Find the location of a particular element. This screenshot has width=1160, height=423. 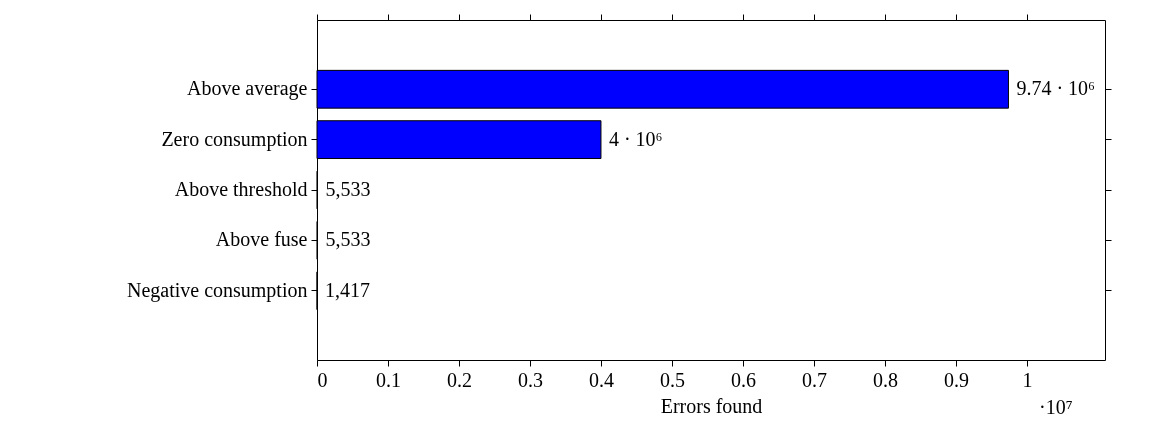

x-tick-label: 0.1 is located at coordinates (388, 379).